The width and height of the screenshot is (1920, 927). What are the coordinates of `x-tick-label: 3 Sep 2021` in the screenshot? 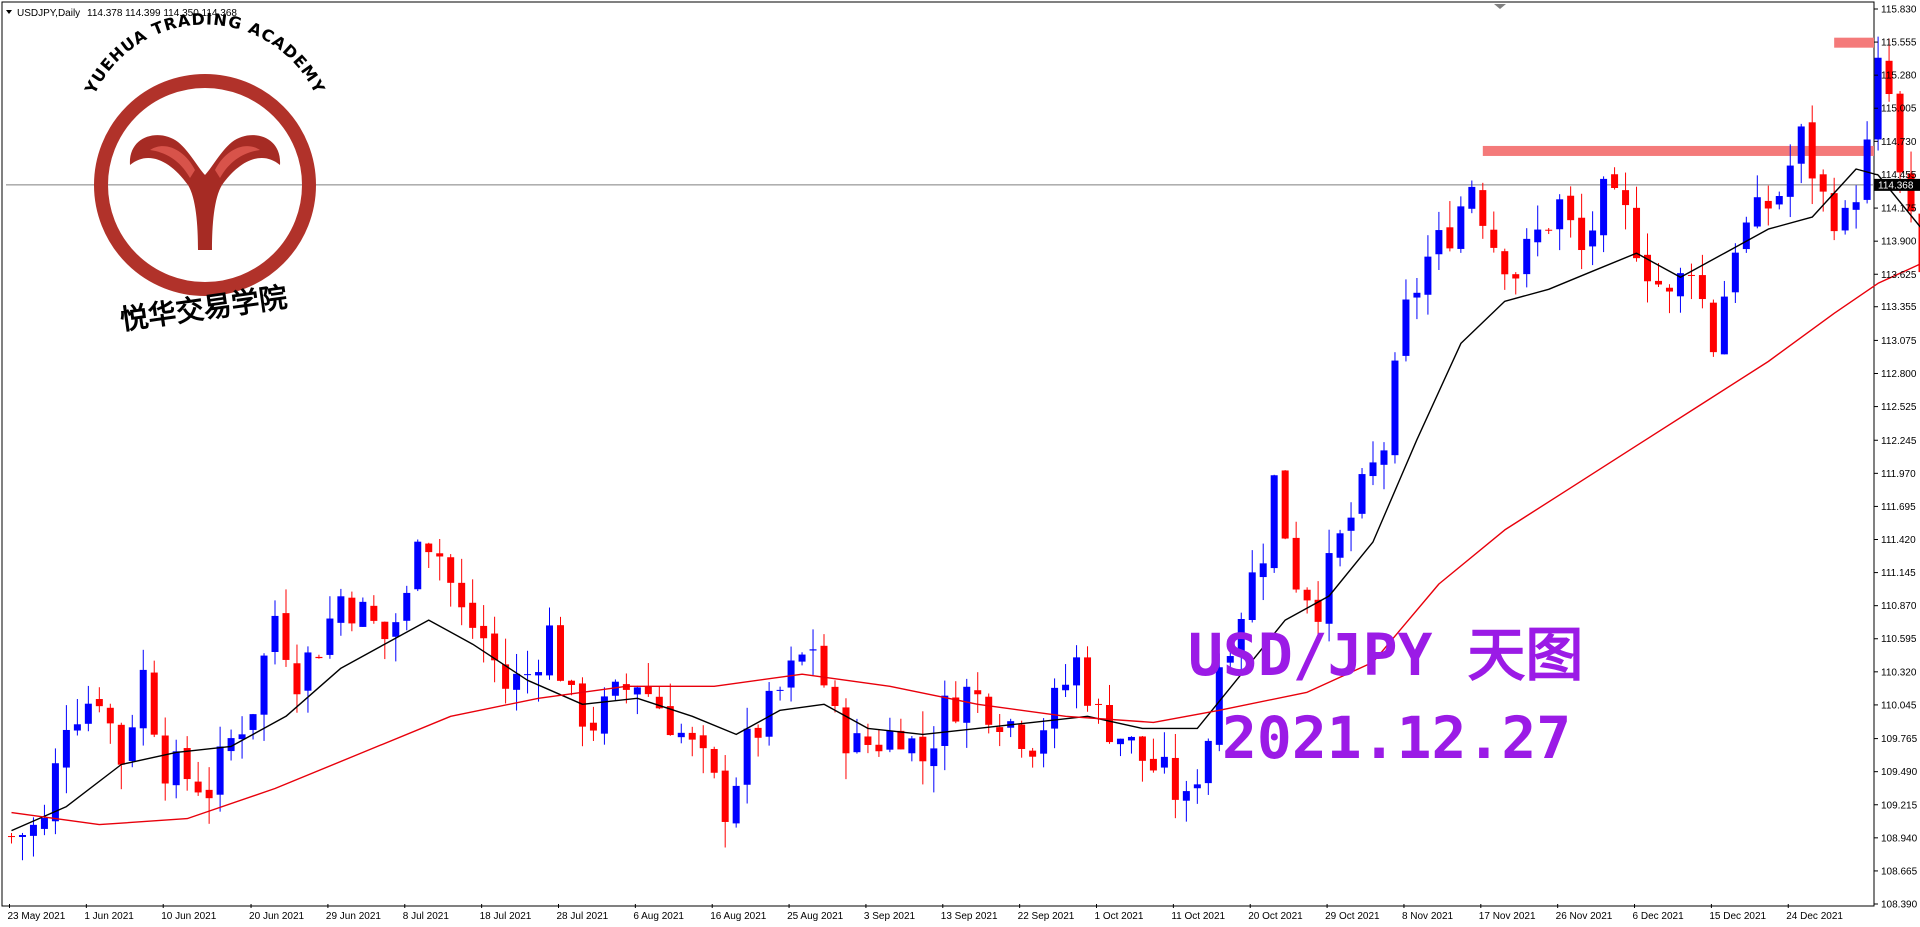 It's located at (890, 916).